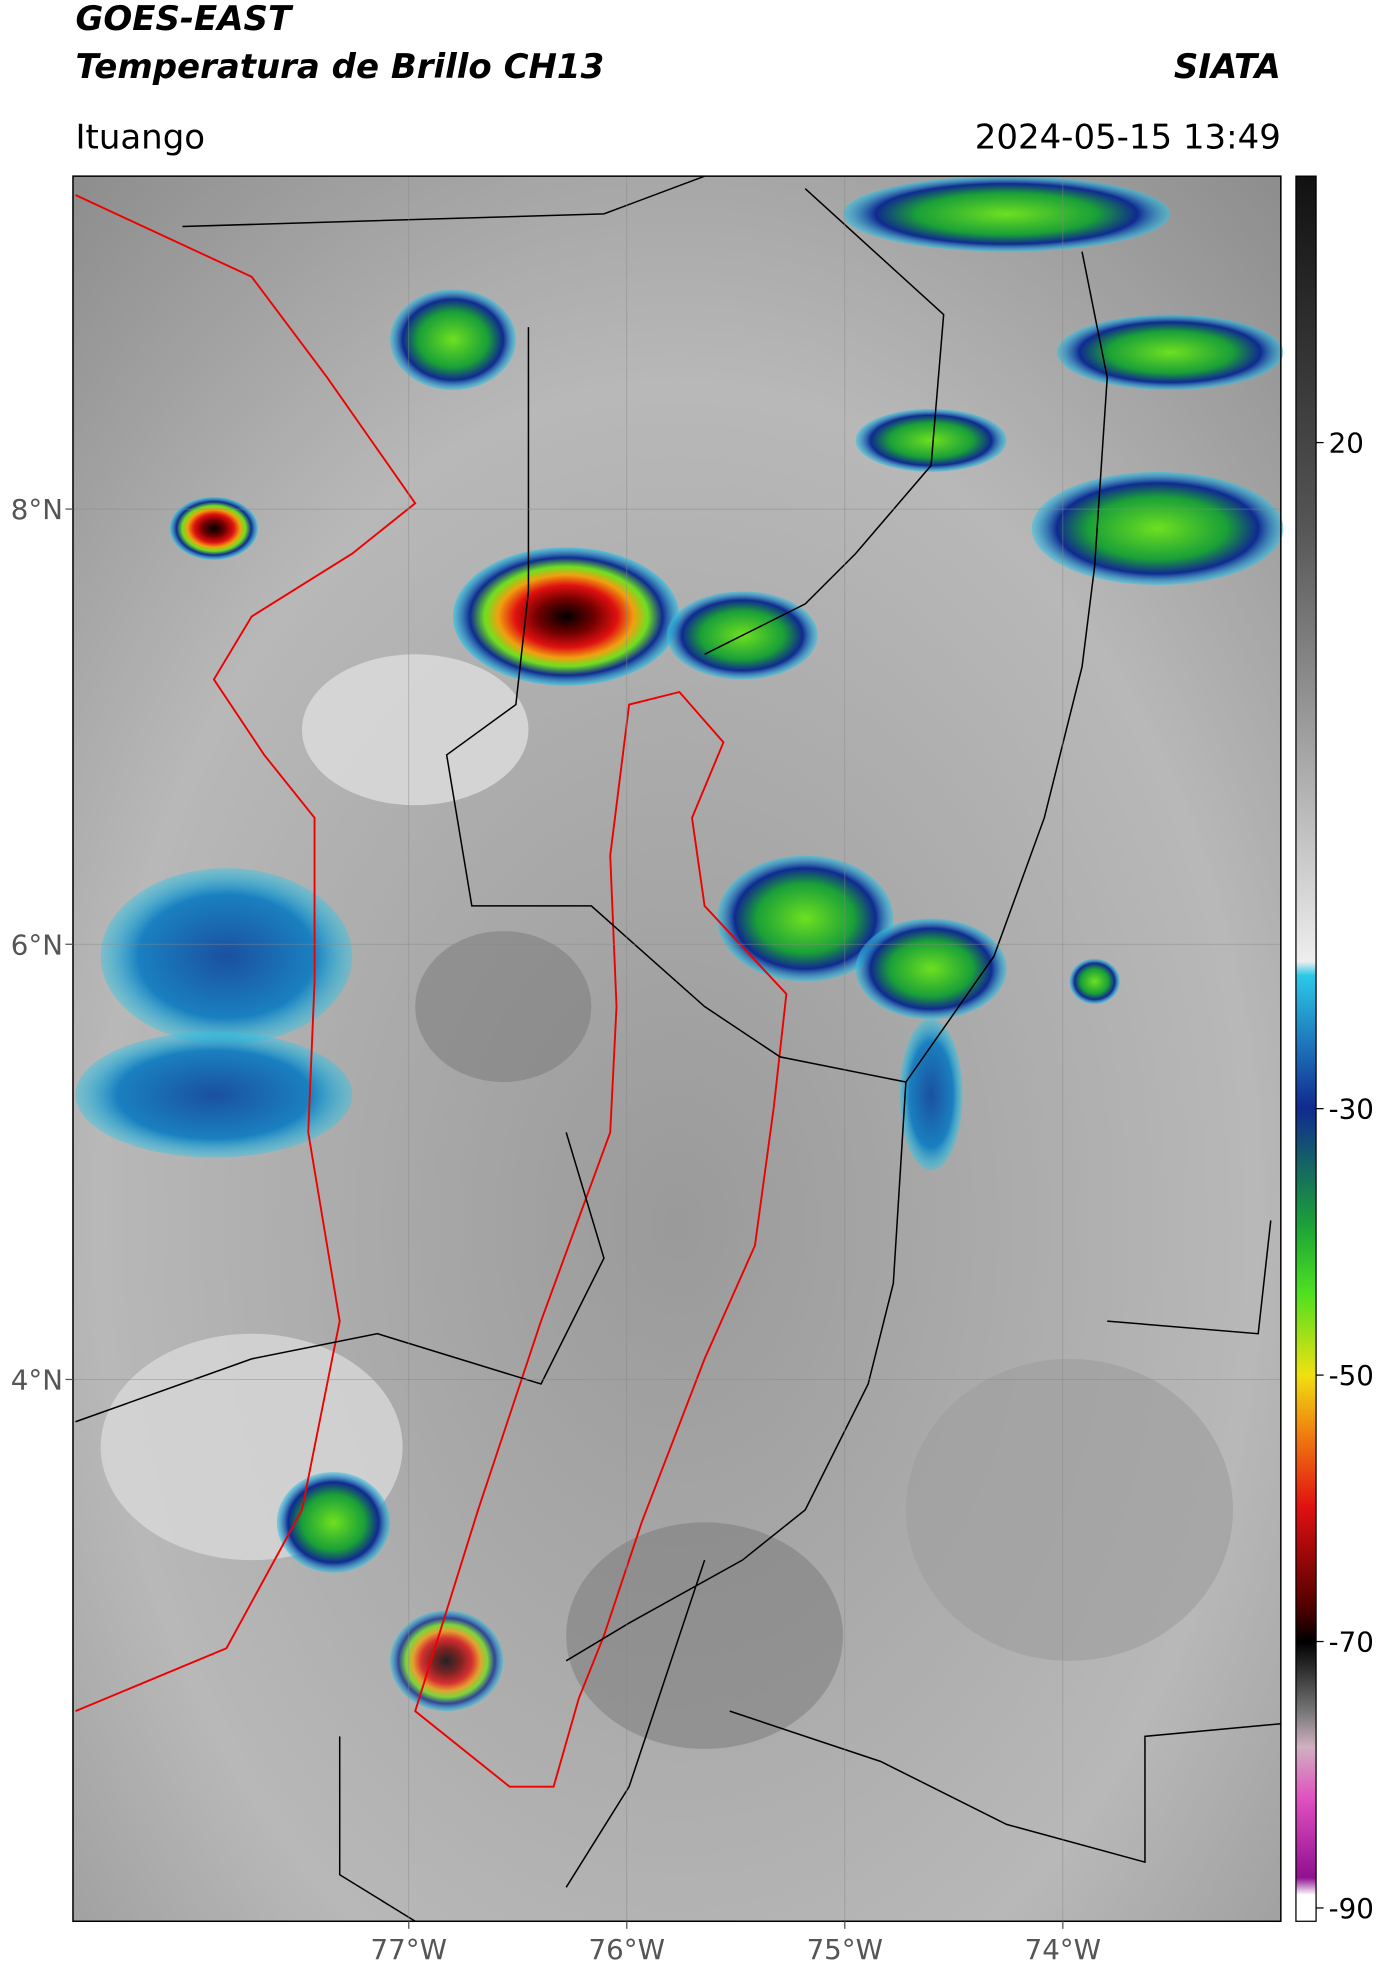 Image resolution: width=1384 pixels, height=1981 pixels. Describe the element at coordinates (845, 1949) in the screenshot. I see `lon-tick-label: 75°W` at that location.